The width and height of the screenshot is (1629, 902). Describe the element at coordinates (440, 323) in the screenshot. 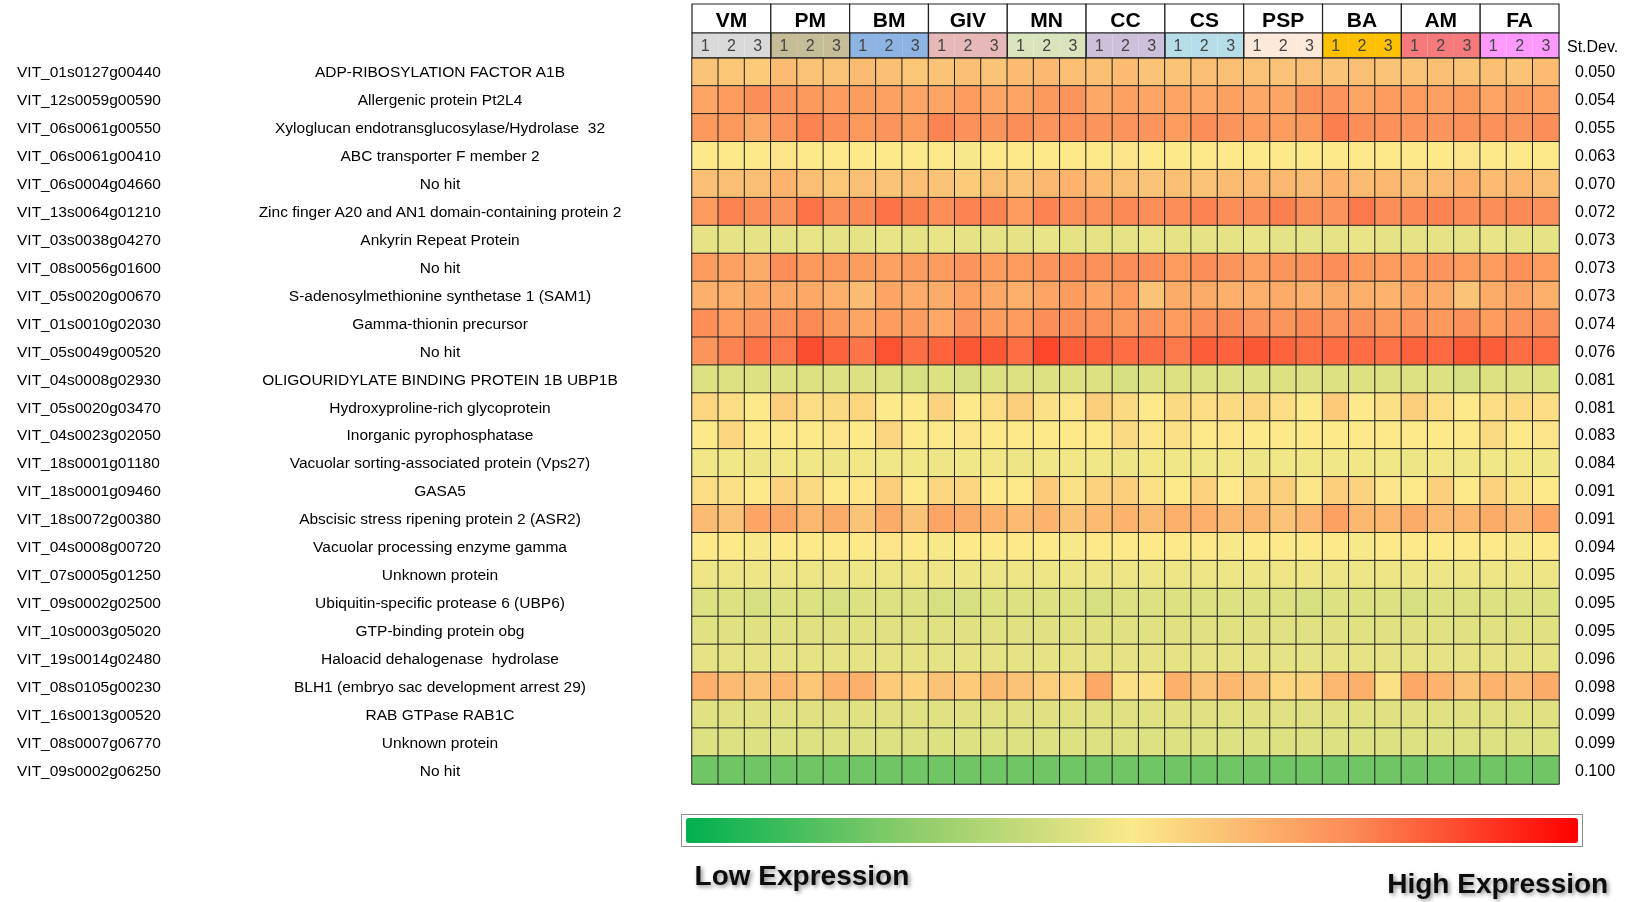

I see `y-tick-label: Gamma-thionin precursor` at that location.